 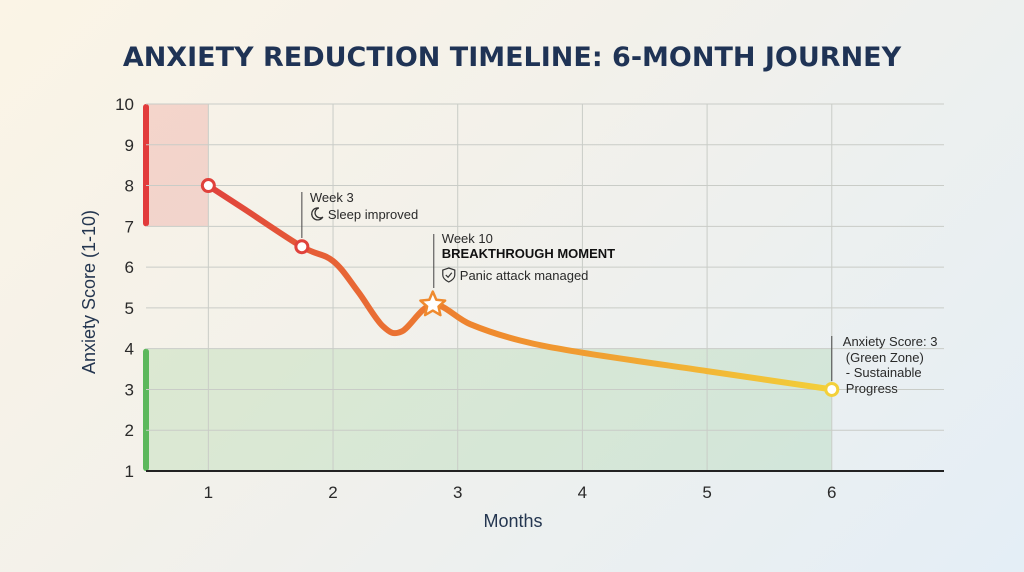 I want to click on y-tick-label: 4, so click(x=129, y=349).